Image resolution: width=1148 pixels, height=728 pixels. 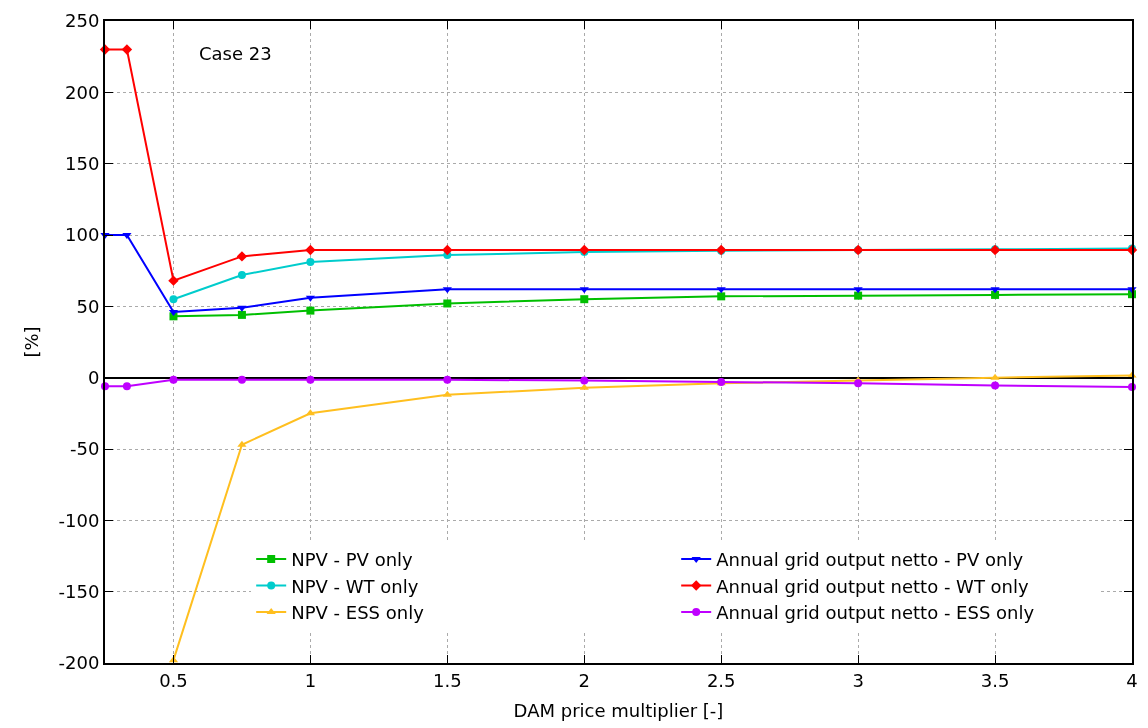 What do you see at coordinates (584, 680) in the screenshot?
I see `x-tick-label: 2` at bounding box center [584, 680].